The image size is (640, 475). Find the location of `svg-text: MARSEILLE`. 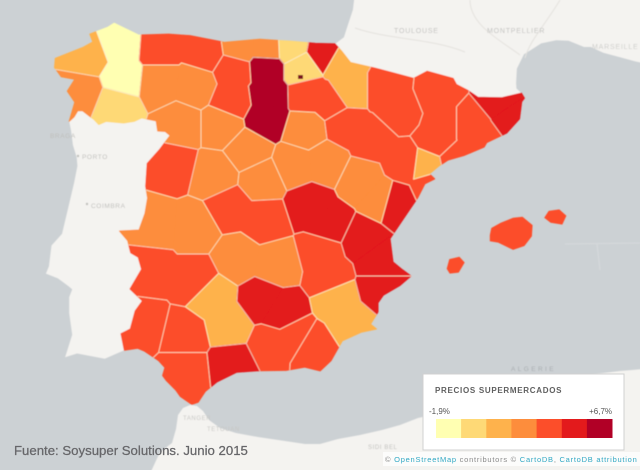

svg-text: MARSEILLE is located at coordinates (615, 47).